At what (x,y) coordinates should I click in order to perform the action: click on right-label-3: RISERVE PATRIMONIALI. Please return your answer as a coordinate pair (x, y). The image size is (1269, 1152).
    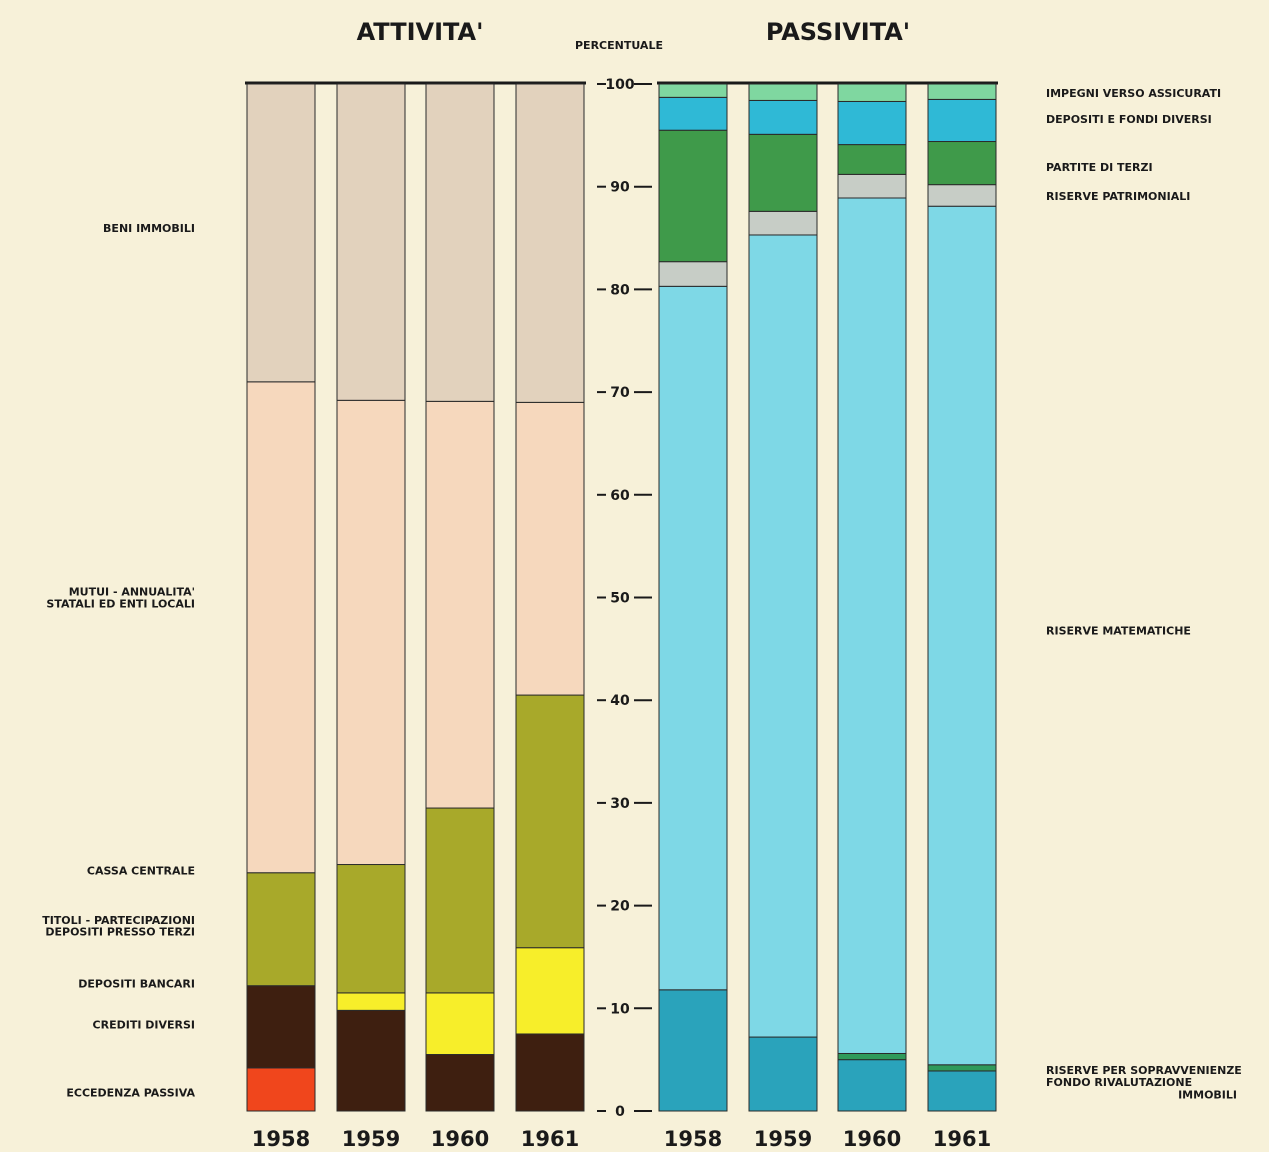
    Looking at the image, I should click on (1118, 196).